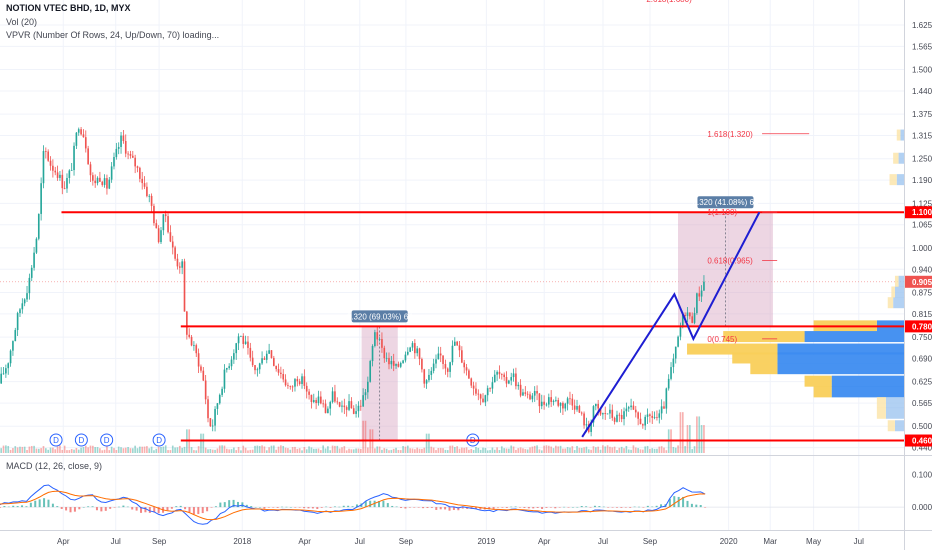 This screenshot has height=550, width=932. What do you see at coordinates (922, 507) in the screenshot?
I see `macd-tick-label: 0.000` at bounding box center [922, 507].